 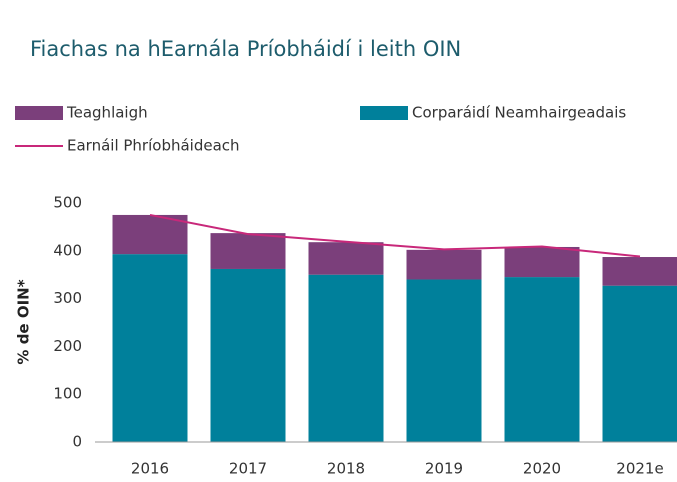 I want to click on y-tick-label: 300, so click(x=67, y=298).